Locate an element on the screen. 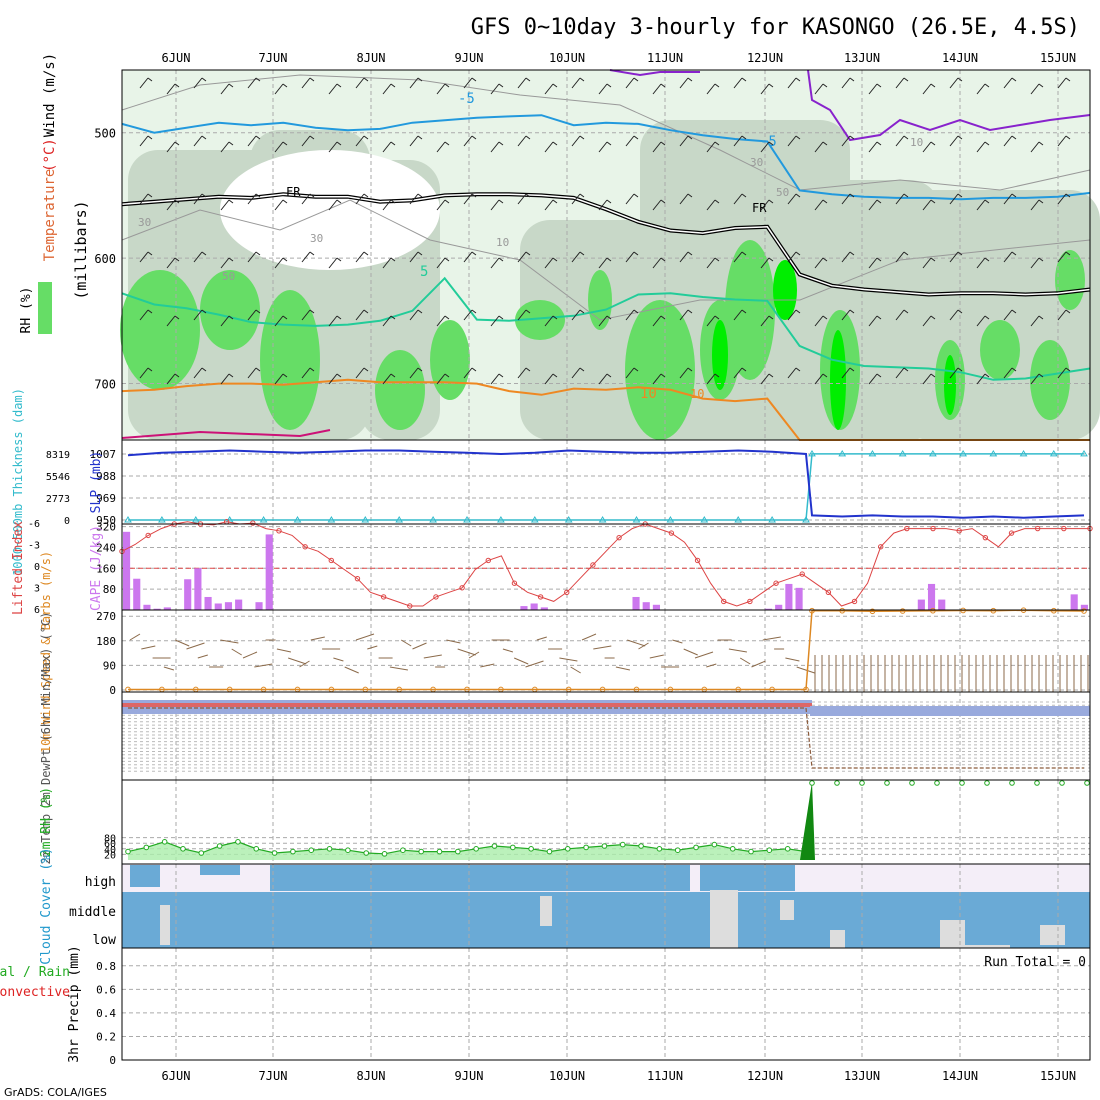 The height and width of the screenshot is (1100, 1100). thickness-line is located at coordinates (606, 487).